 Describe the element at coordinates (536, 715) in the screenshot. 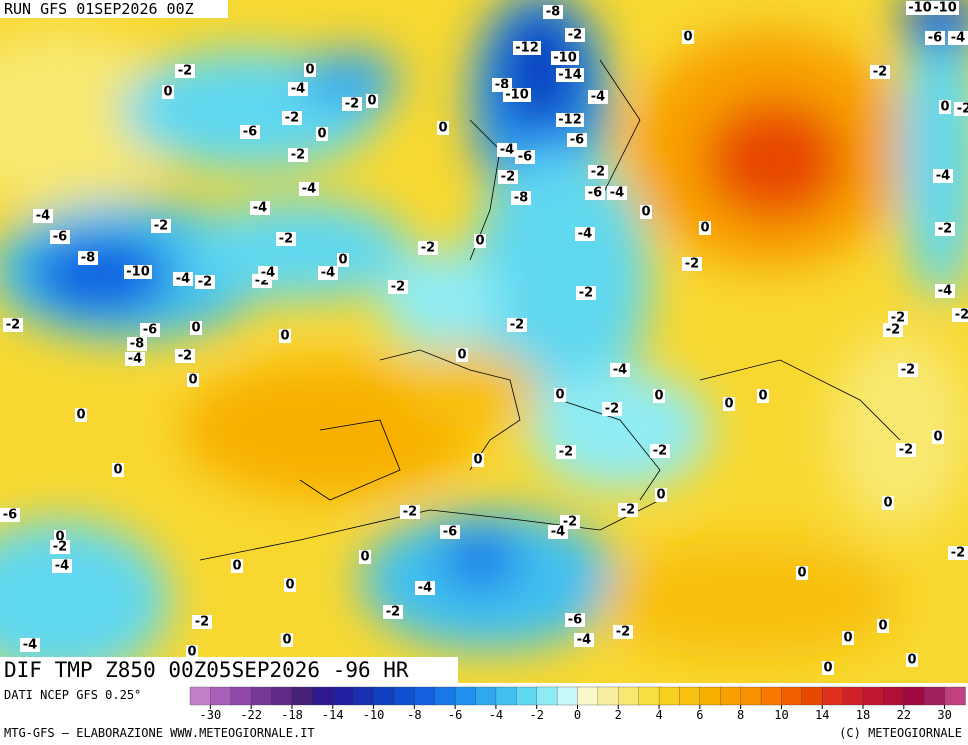

I see `colorbar-tick-label: -2` at that location.